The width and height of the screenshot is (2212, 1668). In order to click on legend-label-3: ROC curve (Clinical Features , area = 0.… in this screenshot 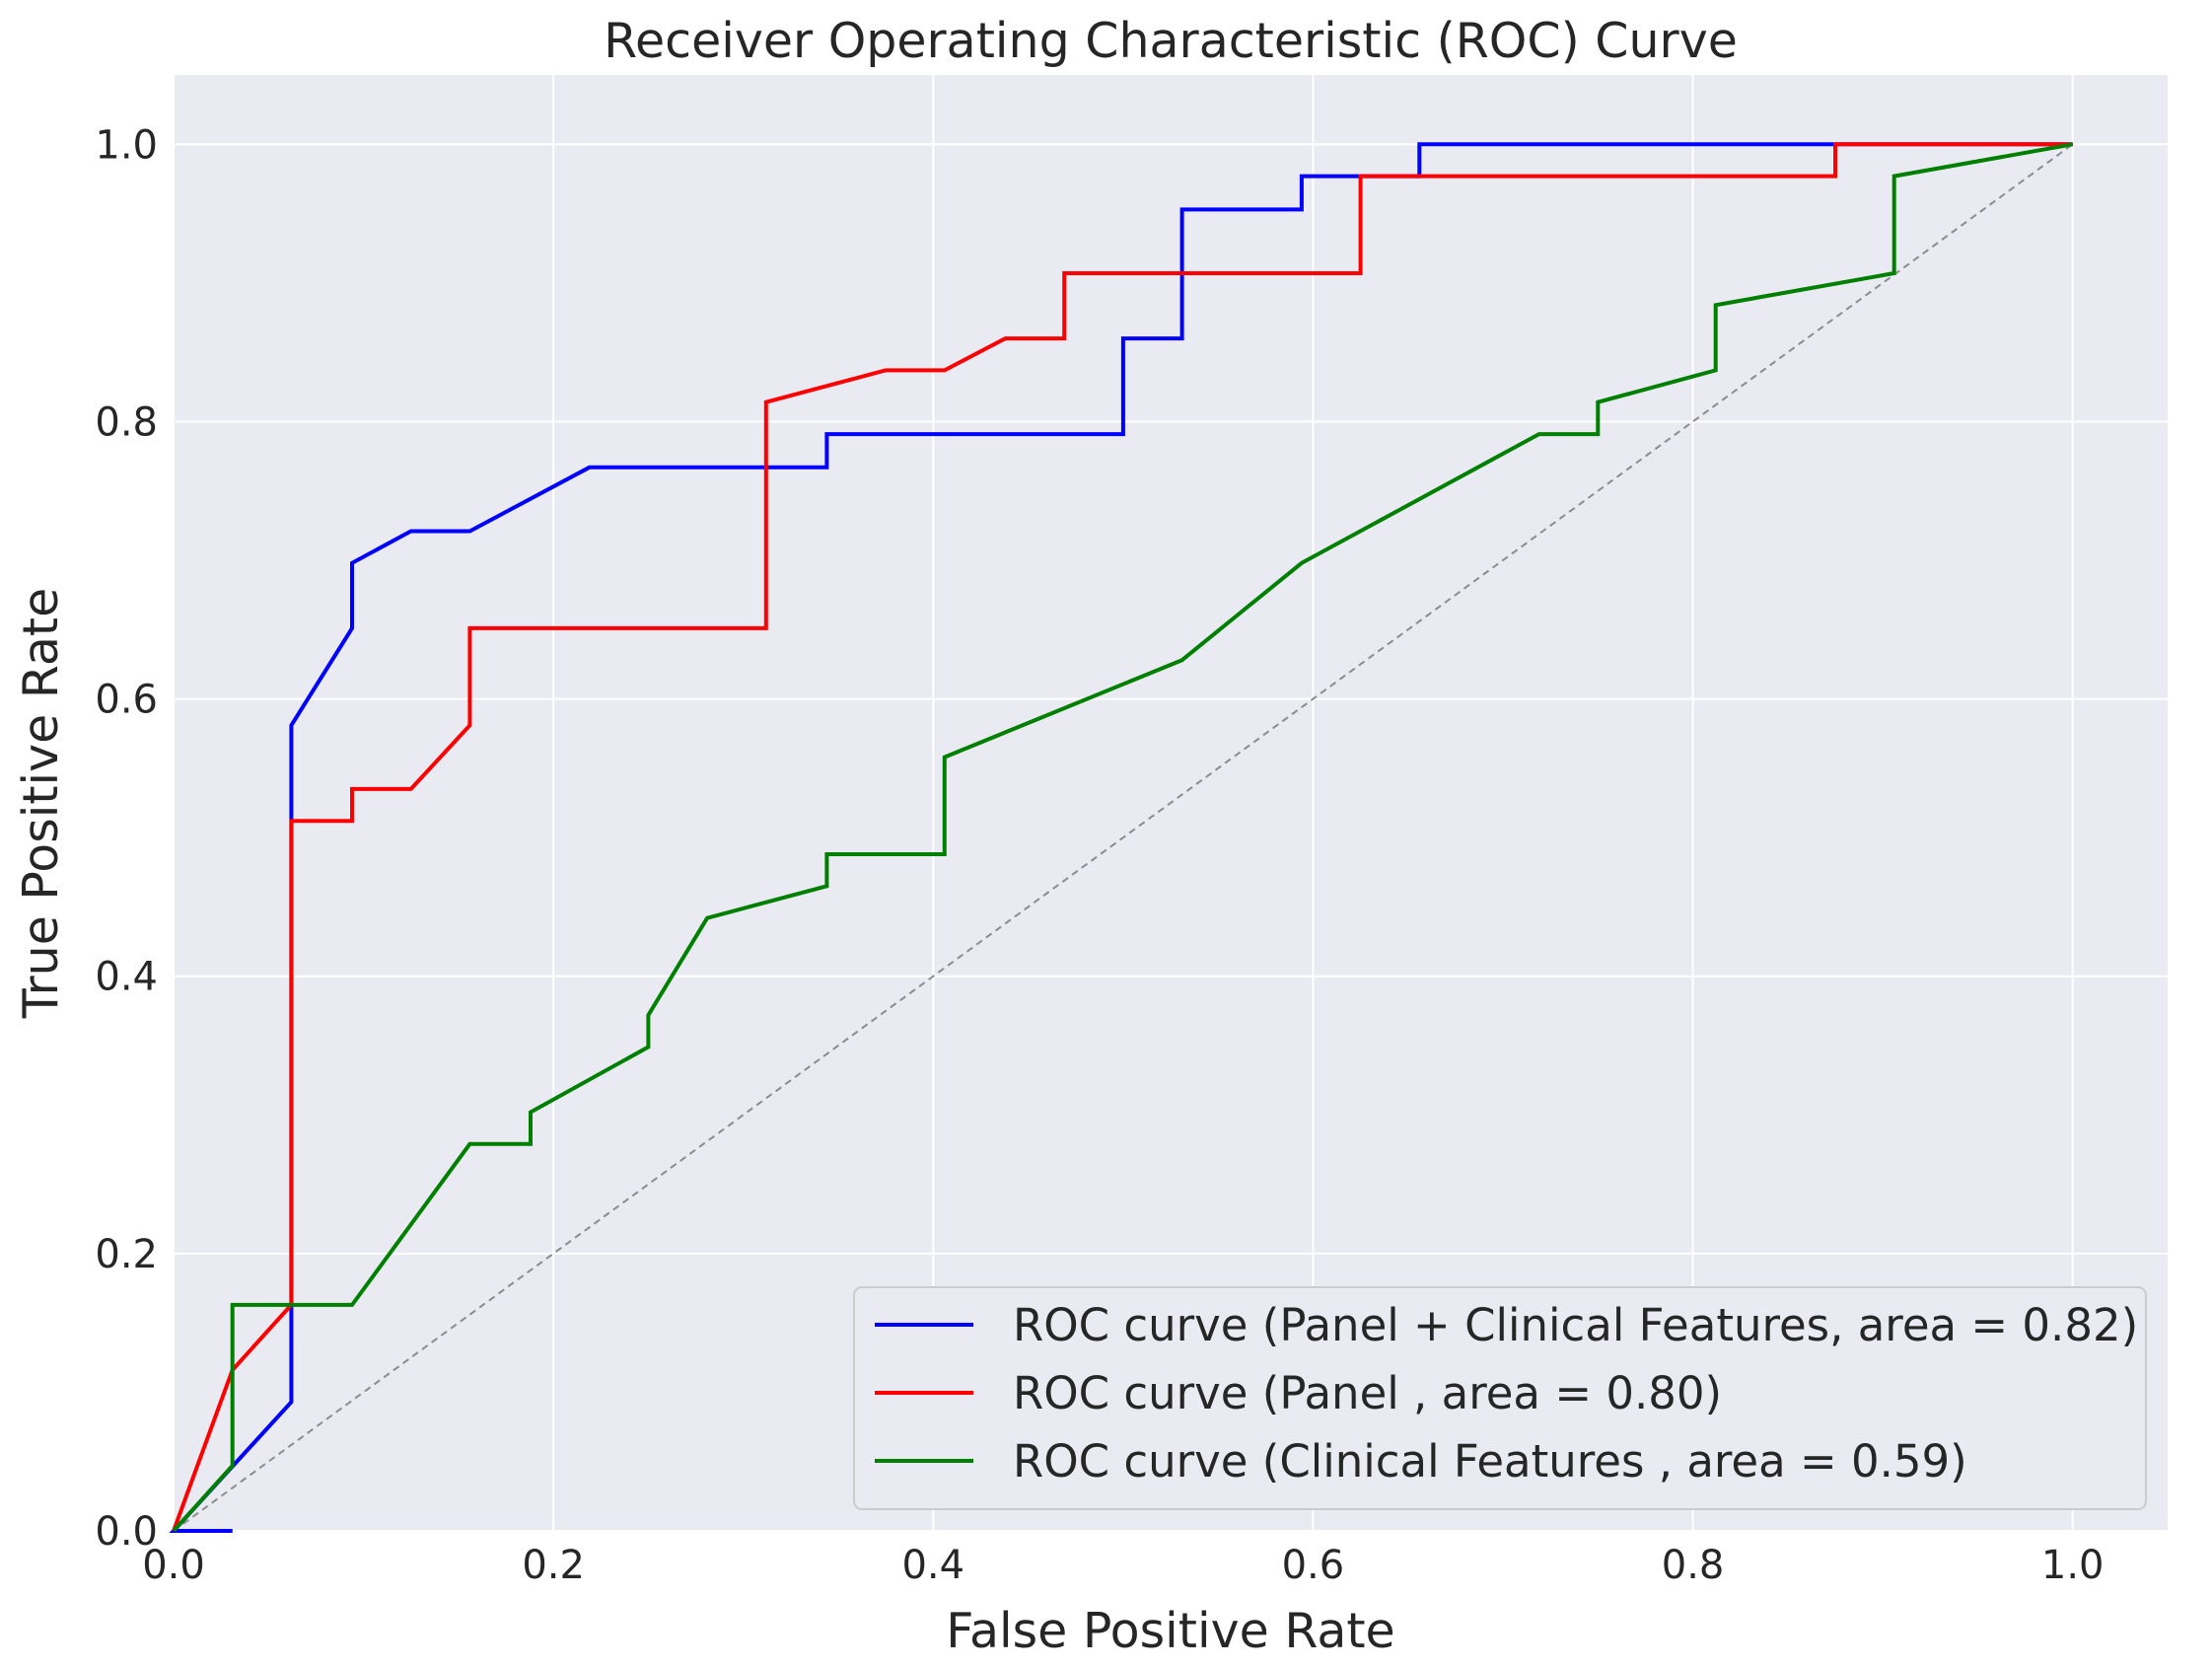, I will do `click(1490, 1461)`.